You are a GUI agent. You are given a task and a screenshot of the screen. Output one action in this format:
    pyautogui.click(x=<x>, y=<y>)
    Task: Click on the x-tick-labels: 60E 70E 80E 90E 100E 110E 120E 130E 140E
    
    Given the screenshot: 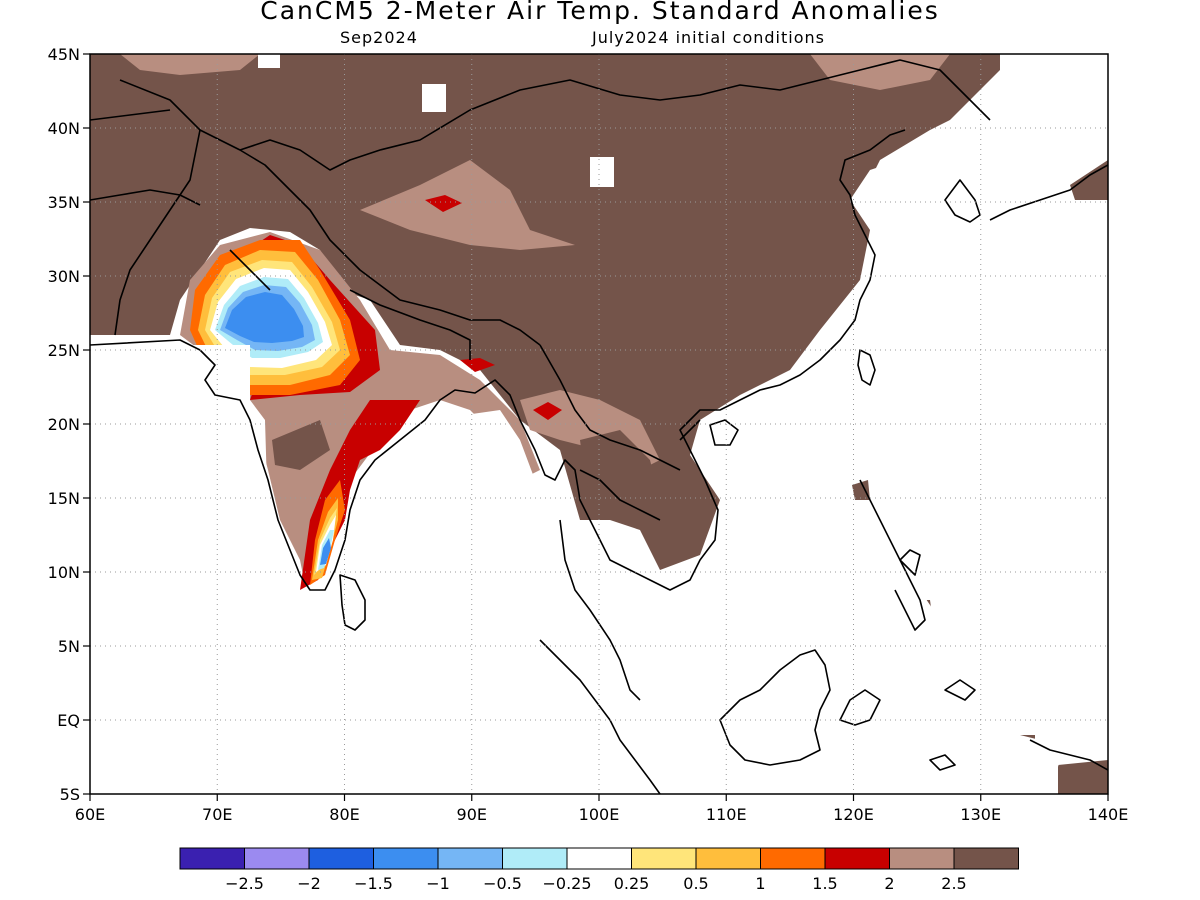 What is the action you would take?
    pyautogui.click(x=602, y=814)
    